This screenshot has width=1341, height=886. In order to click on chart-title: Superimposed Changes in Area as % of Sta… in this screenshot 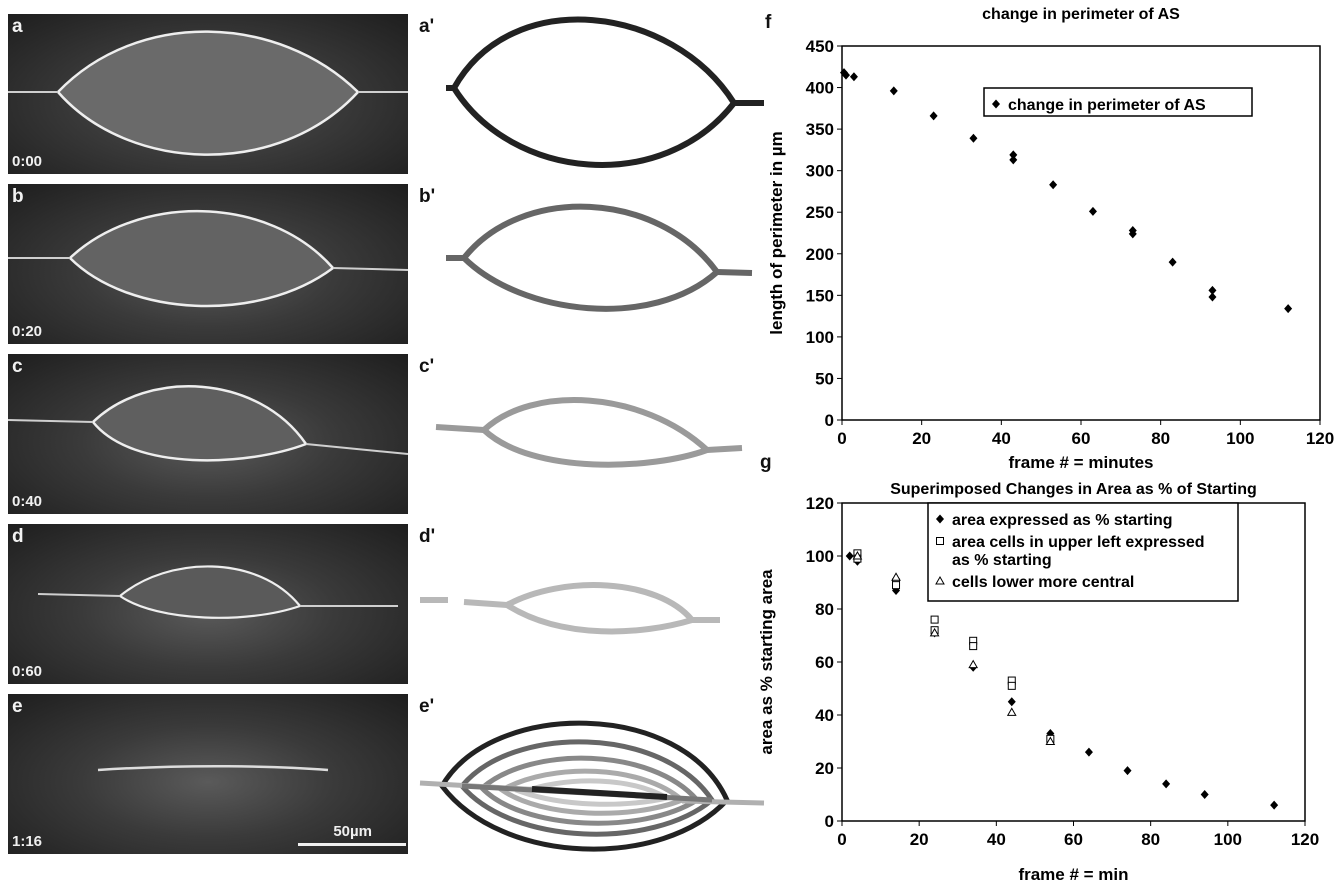, I will do `click(1073, 489)`.